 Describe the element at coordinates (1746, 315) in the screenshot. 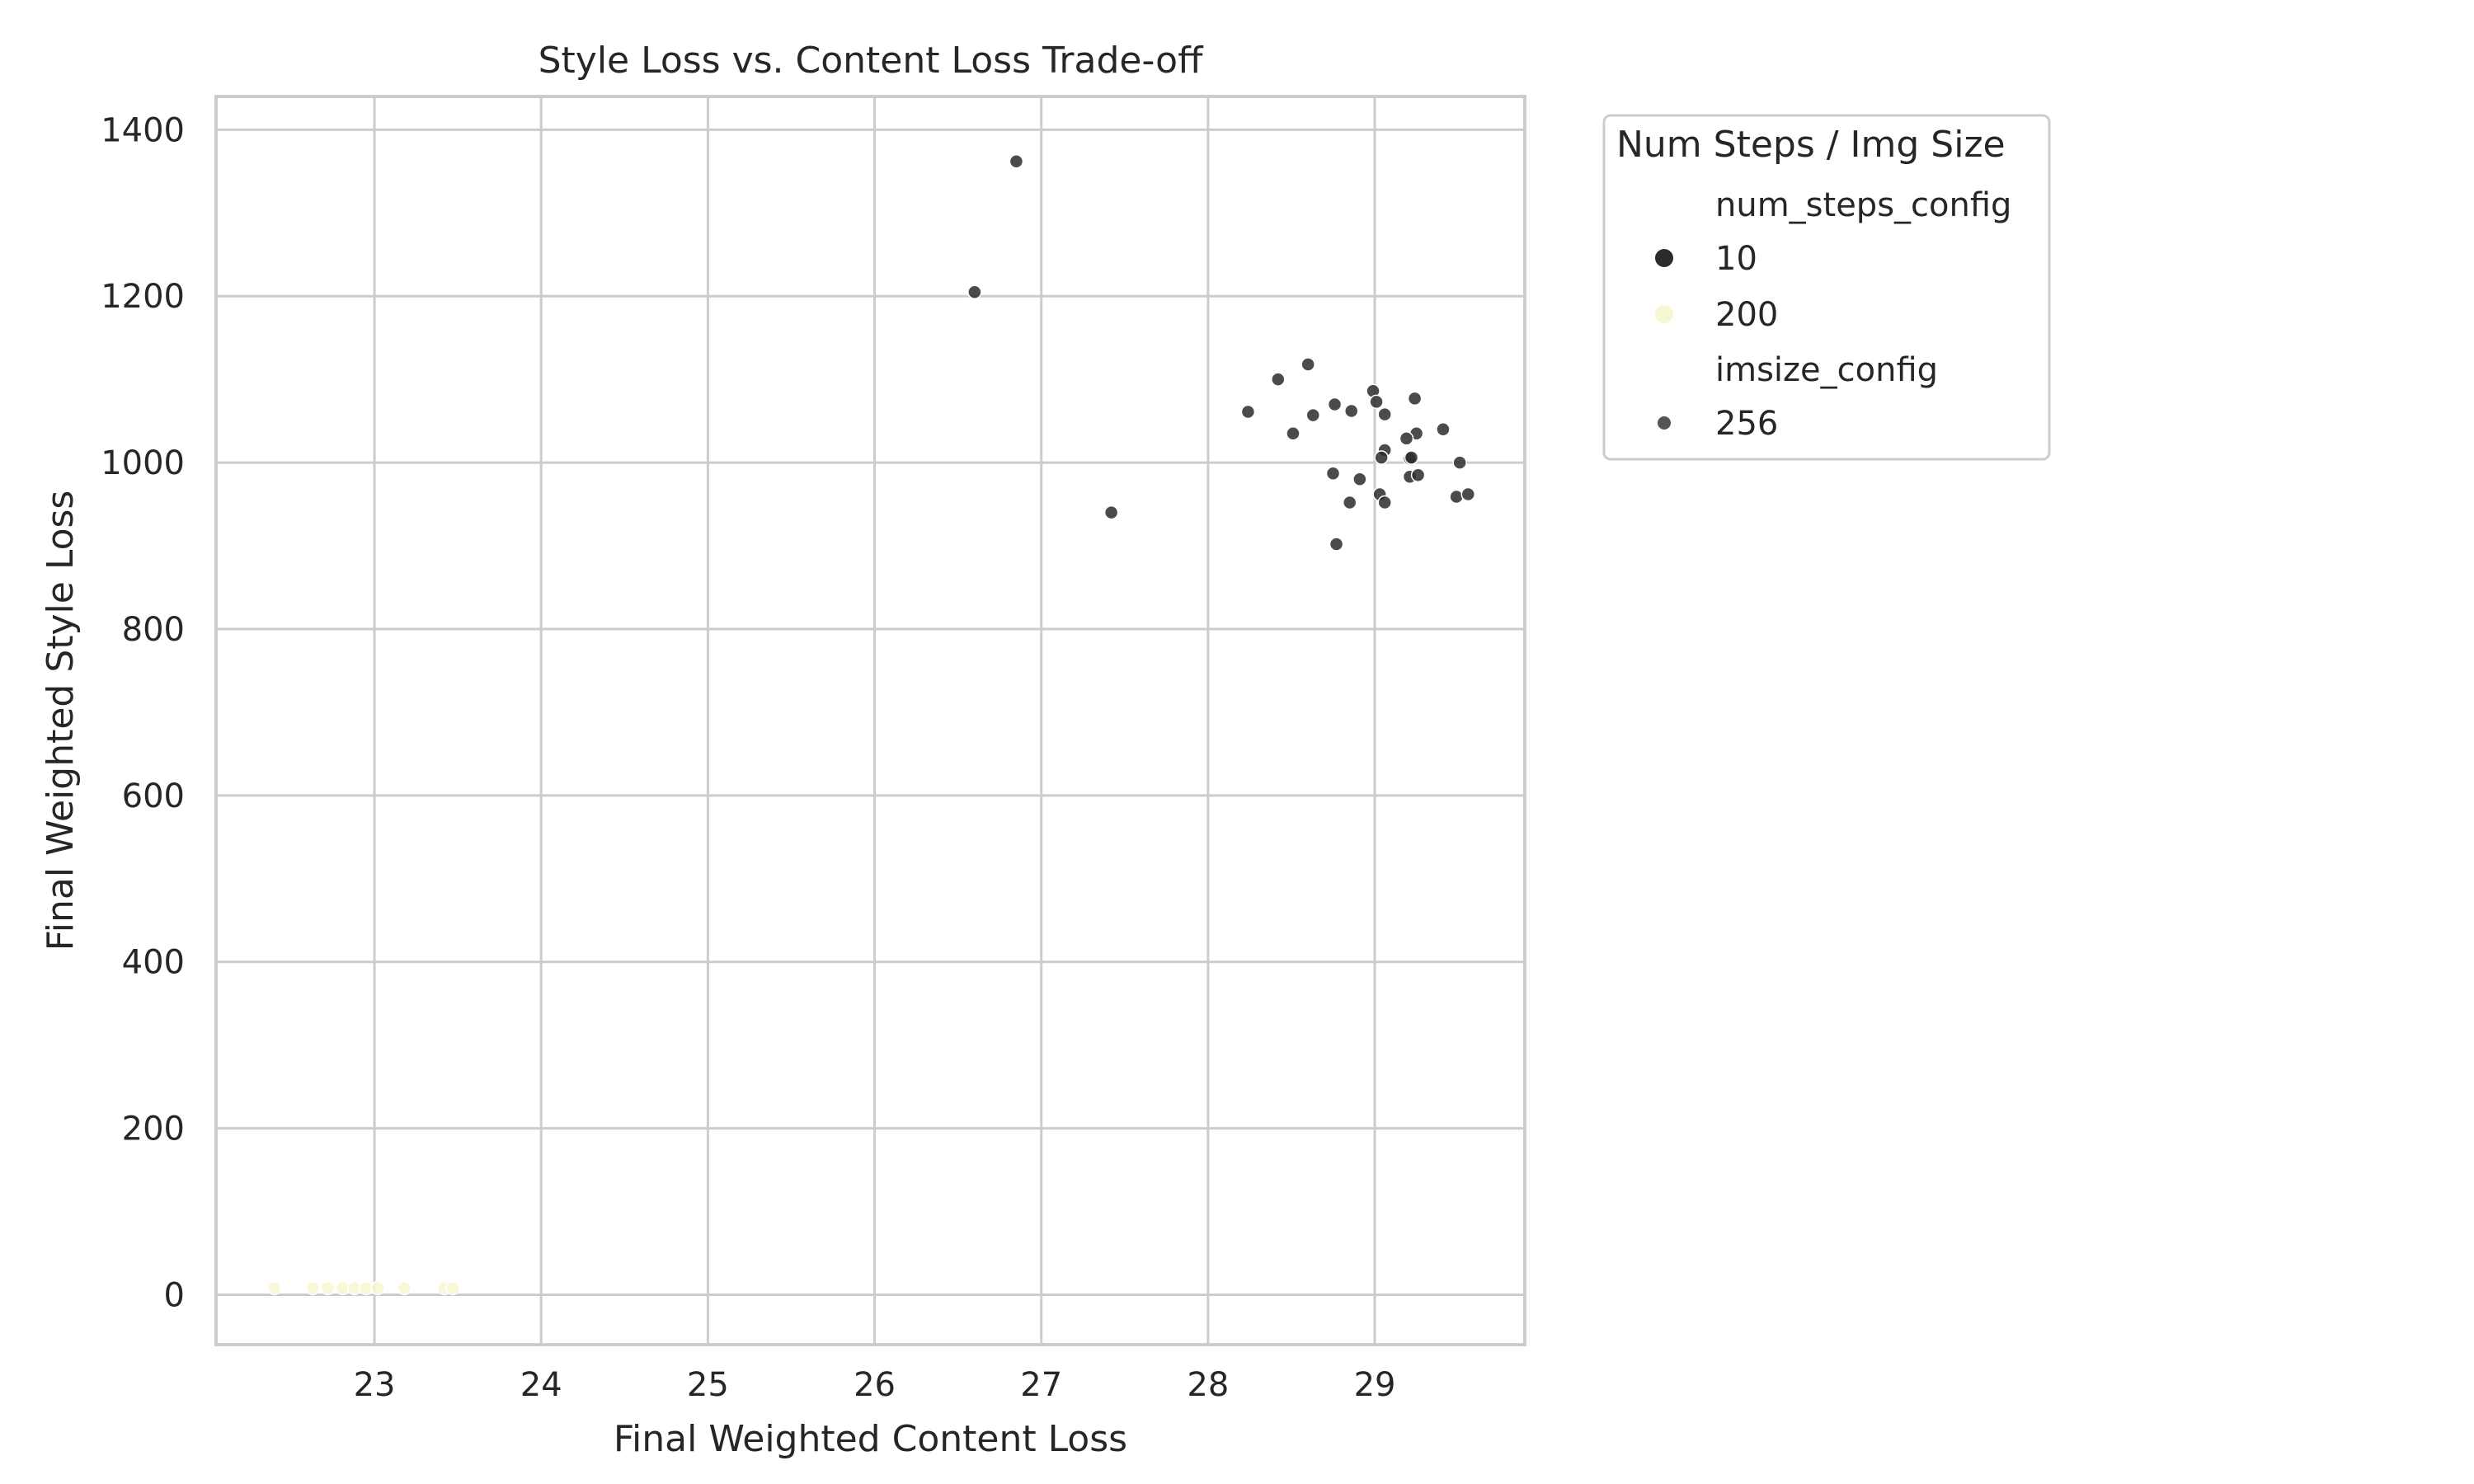

I see `legend-label-200: 200` at that location.